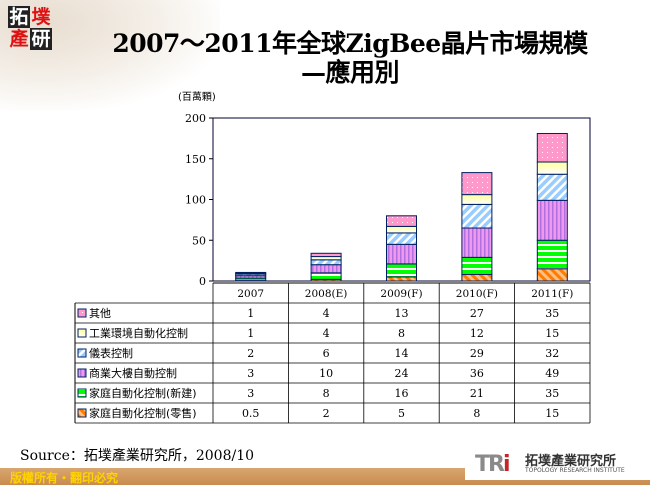 This screenshot has width=650, height=486. I want to click on category-label: 2009(F), so click(401, 294).